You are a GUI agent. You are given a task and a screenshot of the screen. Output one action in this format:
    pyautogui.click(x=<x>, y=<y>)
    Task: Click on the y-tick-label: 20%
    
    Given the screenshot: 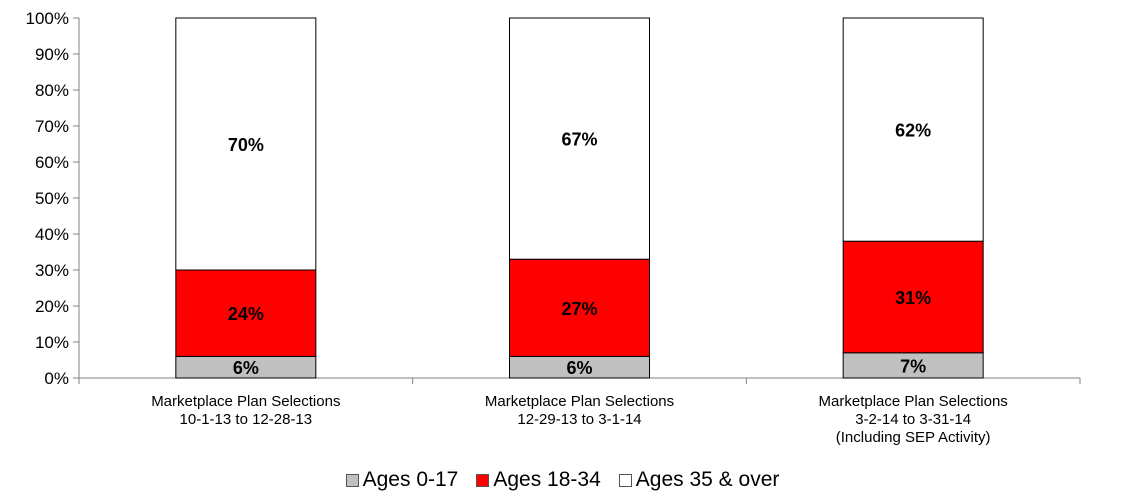 What is the action you would take?
    pyautogui.click(x=52, y=306)
    